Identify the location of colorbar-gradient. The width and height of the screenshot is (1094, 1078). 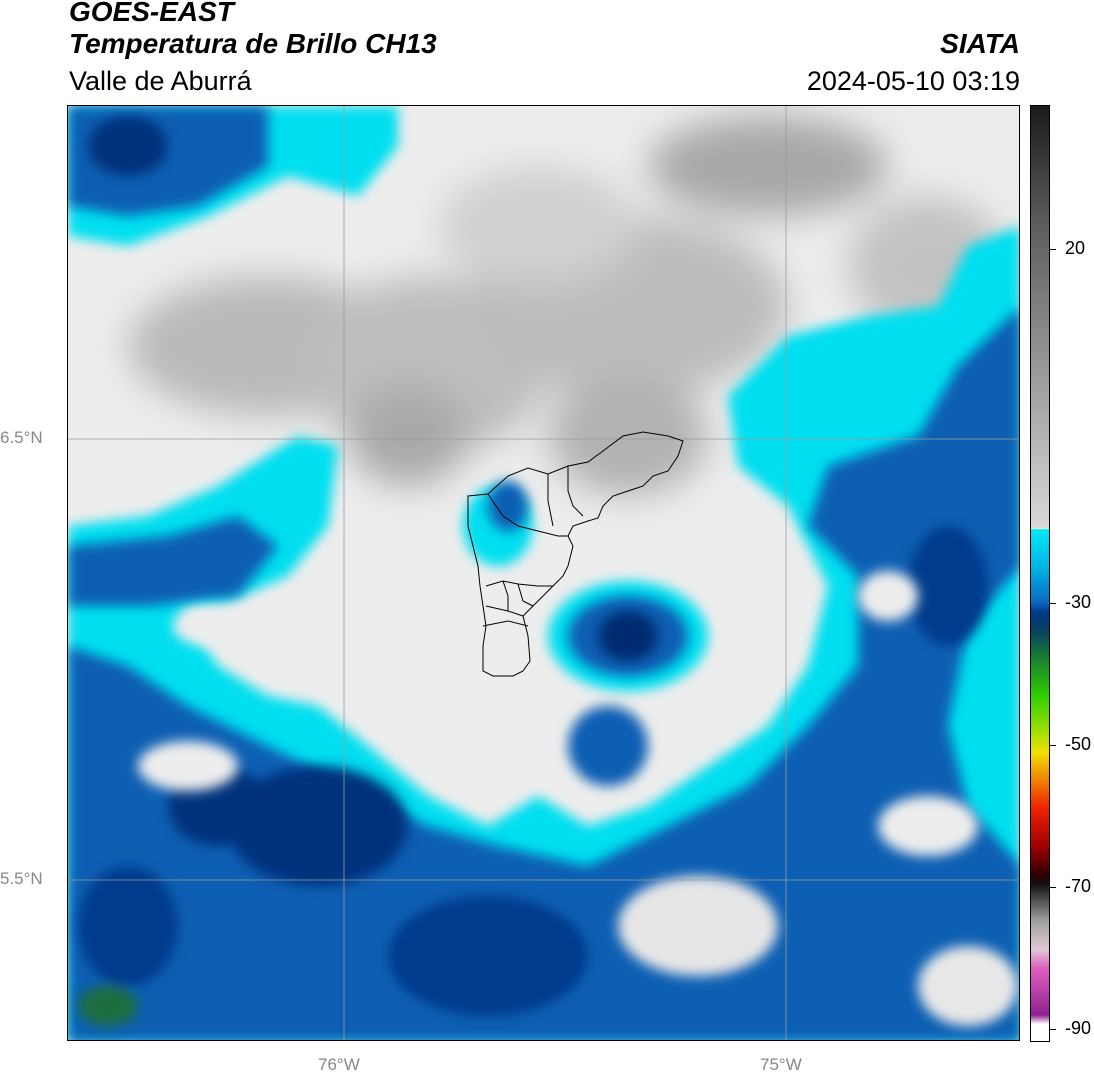
(1040, 573).